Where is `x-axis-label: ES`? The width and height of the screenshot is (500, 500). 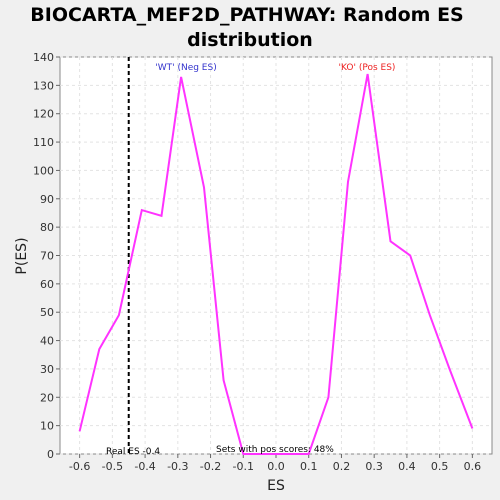
x-axis-label: ES is located at coordinates (276, 486).